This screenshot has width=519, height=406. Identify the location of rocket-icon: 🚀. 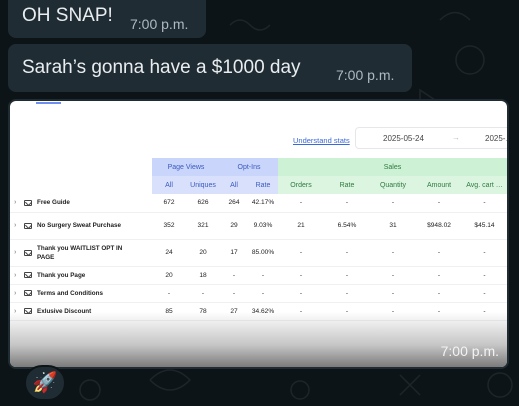
(45, 383).